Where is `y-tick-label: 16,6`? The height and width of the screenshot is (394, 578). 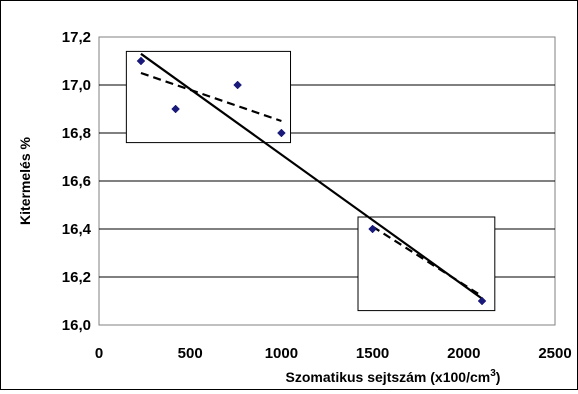 y-tick-label: 16,6 is located at coordinates (76, 181).